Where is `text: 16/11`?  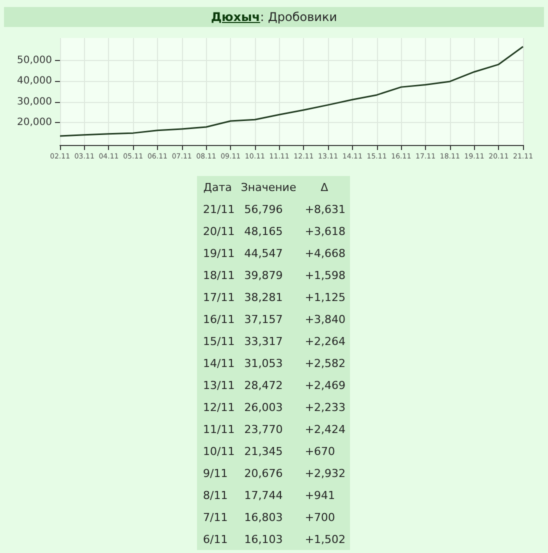 text: 16/11 is located at coordinates (219, 320).